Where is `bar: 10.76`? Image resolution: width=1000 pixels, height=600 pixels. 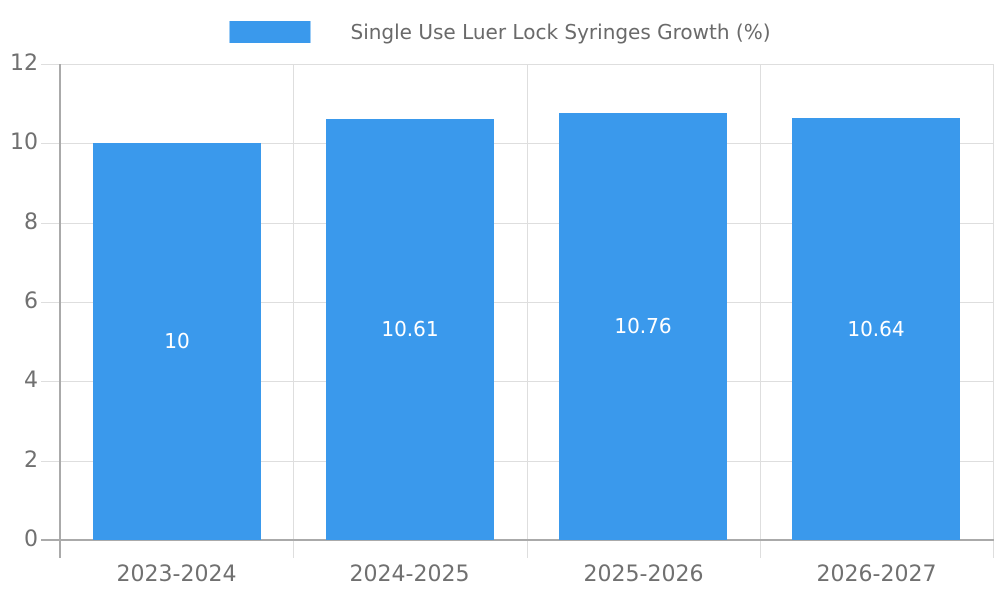 bar: 10.76 is located at coordinates (643, 326).